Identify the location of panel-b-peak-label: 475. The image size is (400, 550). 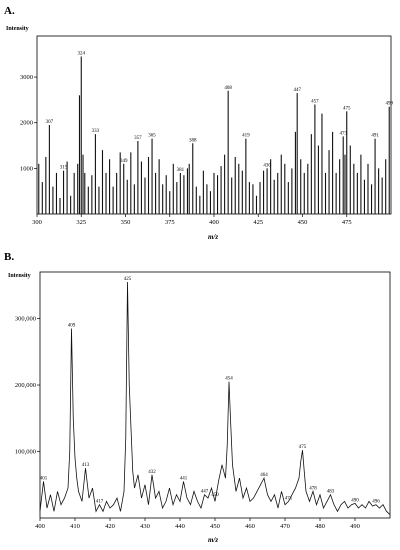
(303, 447).